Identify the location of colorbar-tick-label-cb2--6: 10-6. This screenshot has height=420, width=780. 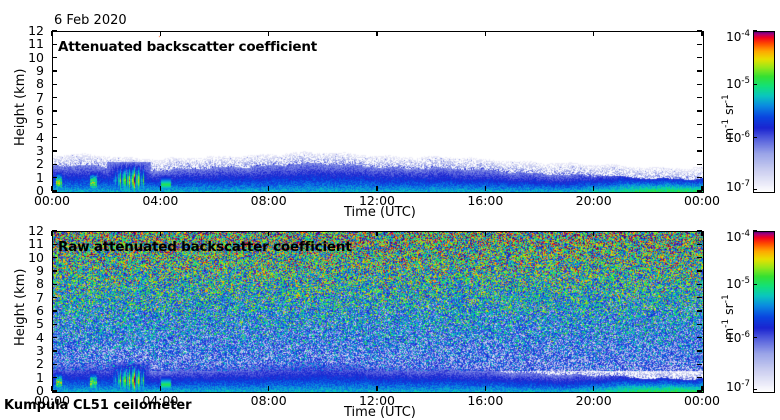
(738, 337).